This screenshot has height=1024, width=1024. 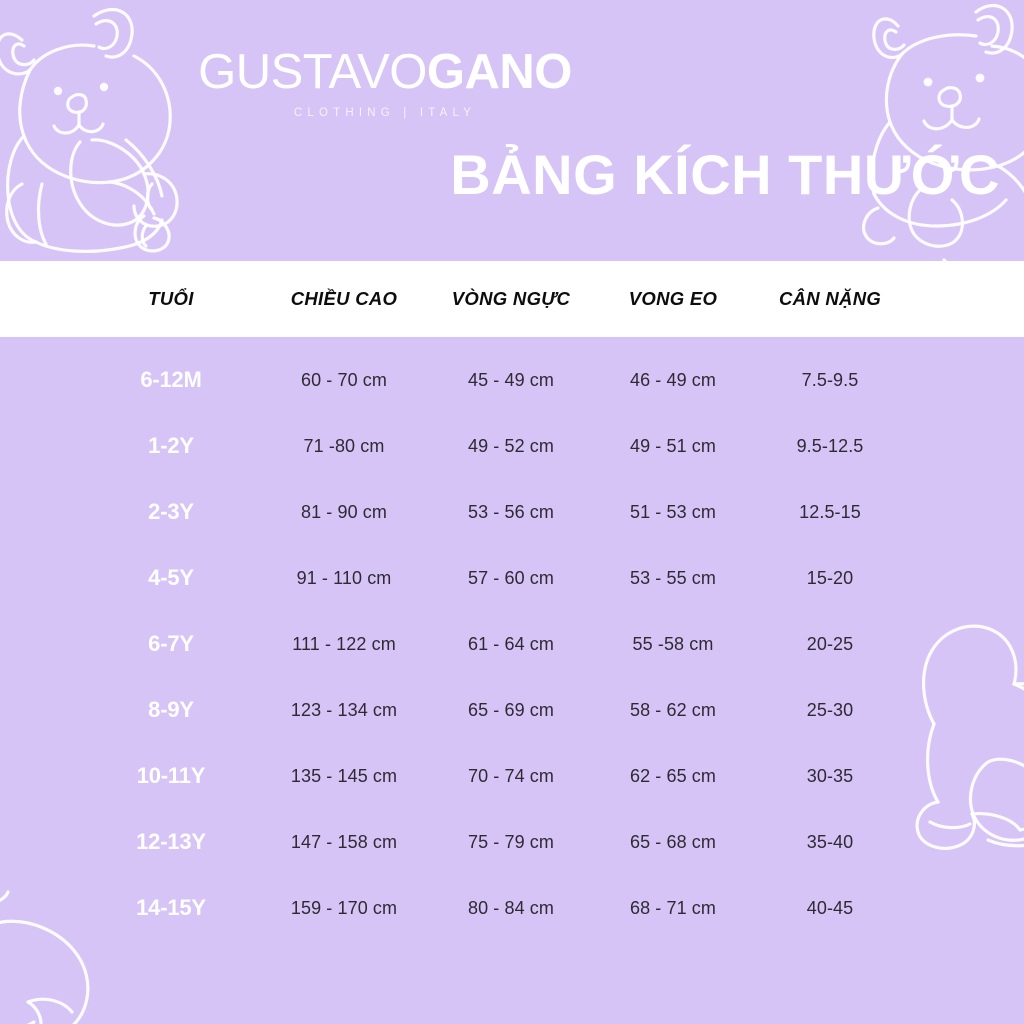 What do you see at coordinates (171, 775) in the screenshot?
I see `cell-age: 10-11Y` at bounding box center [171, 775].